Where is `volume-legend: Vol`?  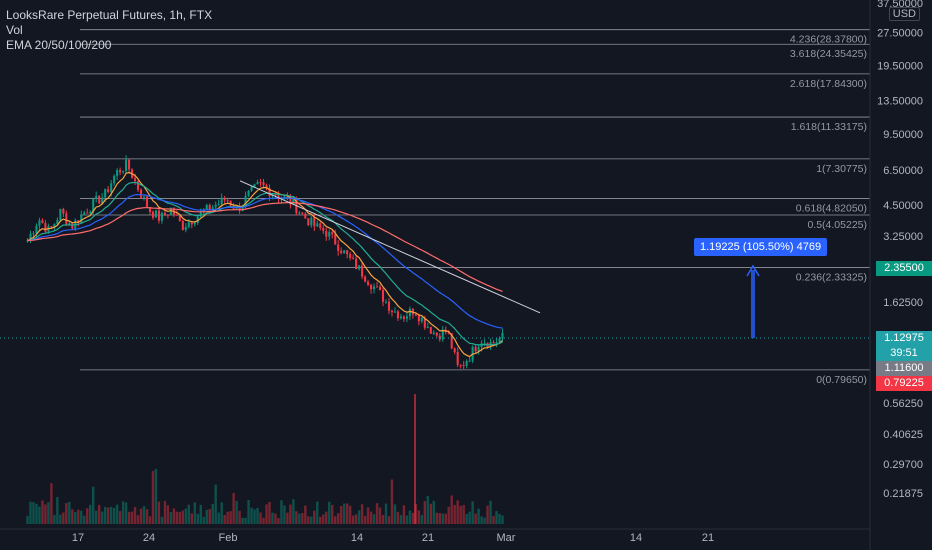
volume-legend: Vol is located at coordinates (14, 30).